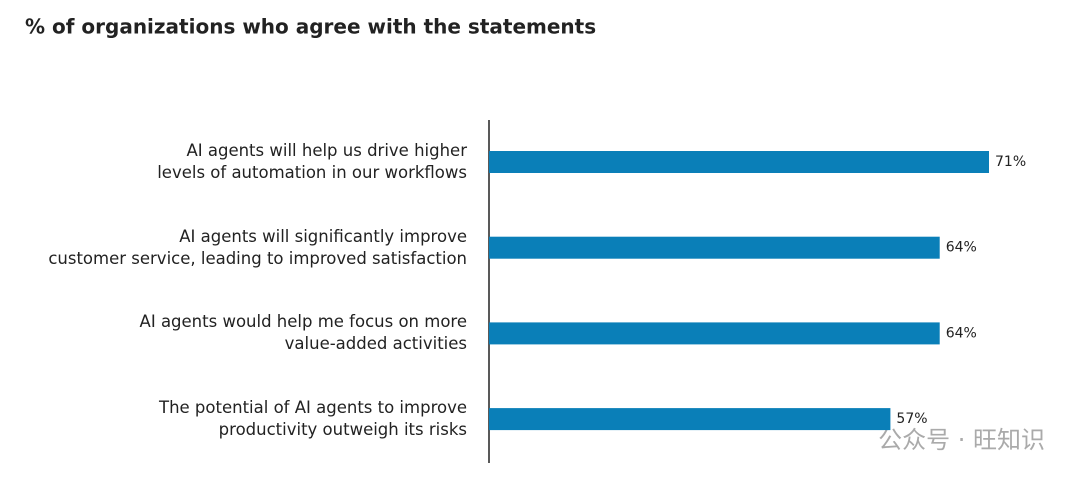 This screenshot has width=1080, height=487. I want to click on value-label: 57%, so click(911, 419).